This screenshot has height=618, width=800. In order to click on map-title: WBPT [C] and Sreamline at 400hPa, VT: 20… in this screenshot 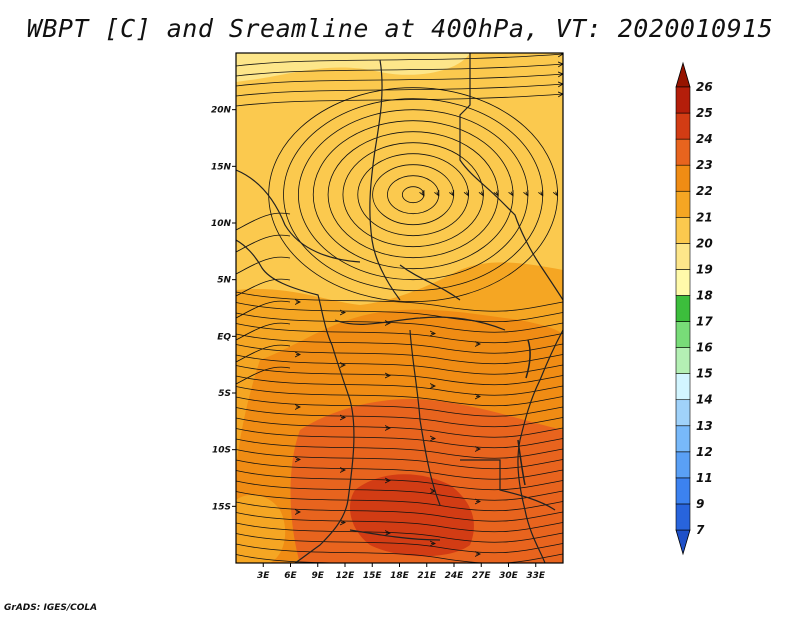, I will do `click(400, 28)`.